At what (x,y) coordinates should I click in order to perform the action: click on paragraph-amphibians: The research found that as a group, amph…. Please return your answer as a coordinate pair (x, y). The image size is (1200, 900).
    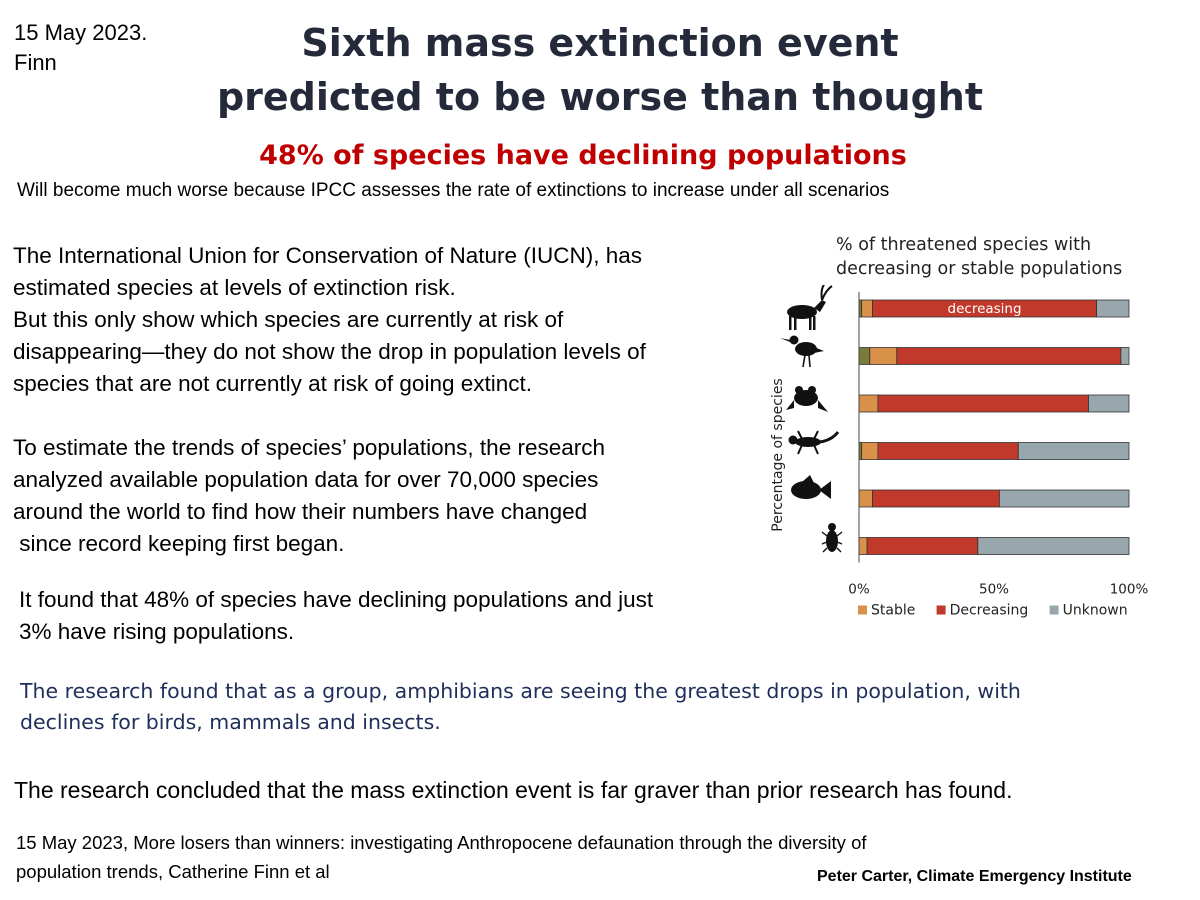
    Looking at the image, I should click on (570, 707).